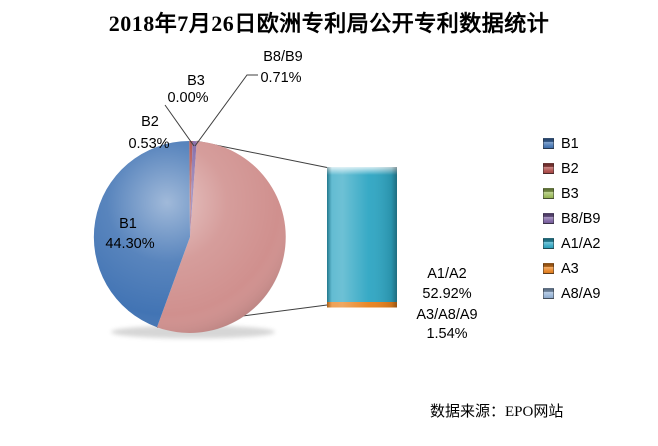 The height and width of the screenshot is (446, 658). I want to click on legend-label-b2: B2, so click(570, 168).